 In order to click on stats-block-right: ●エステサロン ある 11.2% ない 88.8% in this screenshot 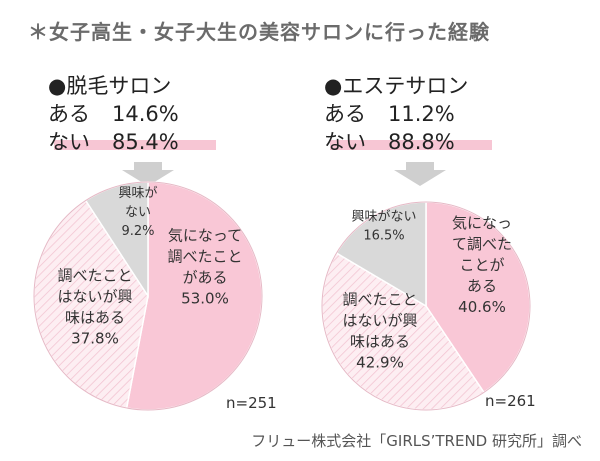, I will do `click(396, 114)`.